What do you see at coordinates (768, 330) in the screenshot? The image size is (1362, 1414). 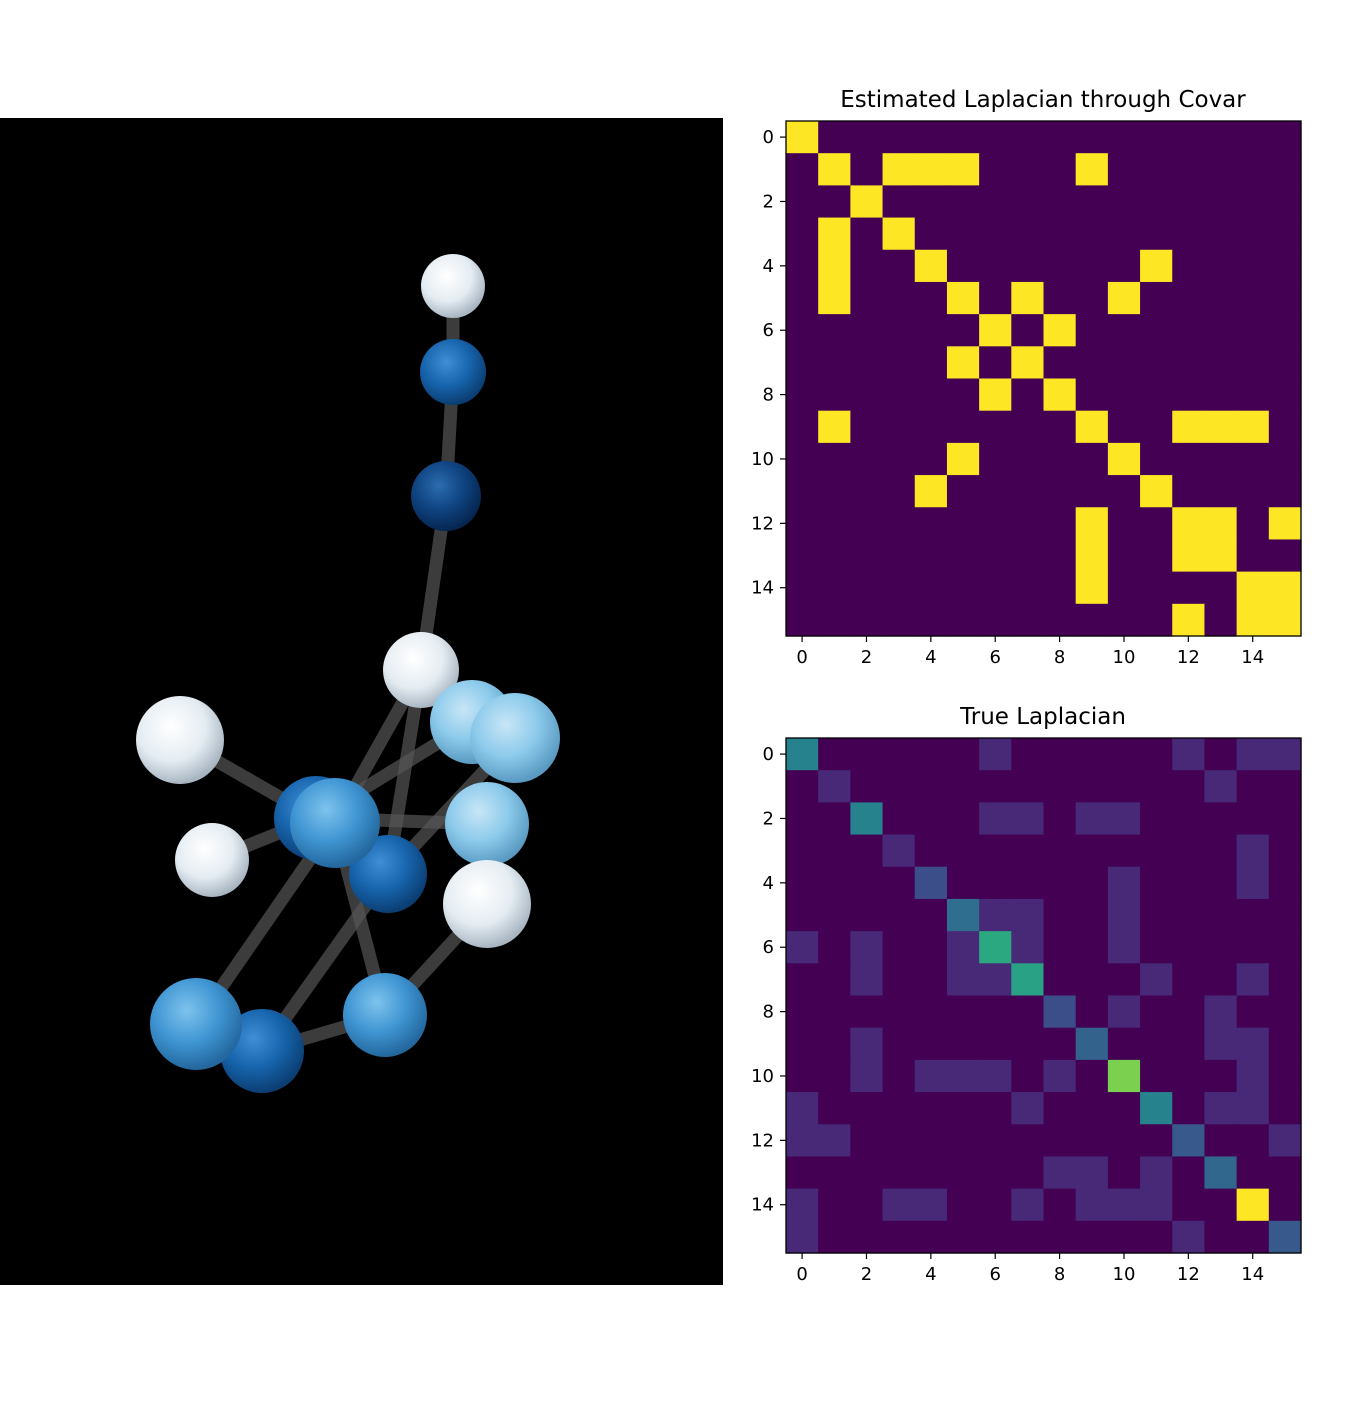 I see `estimated-ytick-label: 6` at bounding box center [768, 330].